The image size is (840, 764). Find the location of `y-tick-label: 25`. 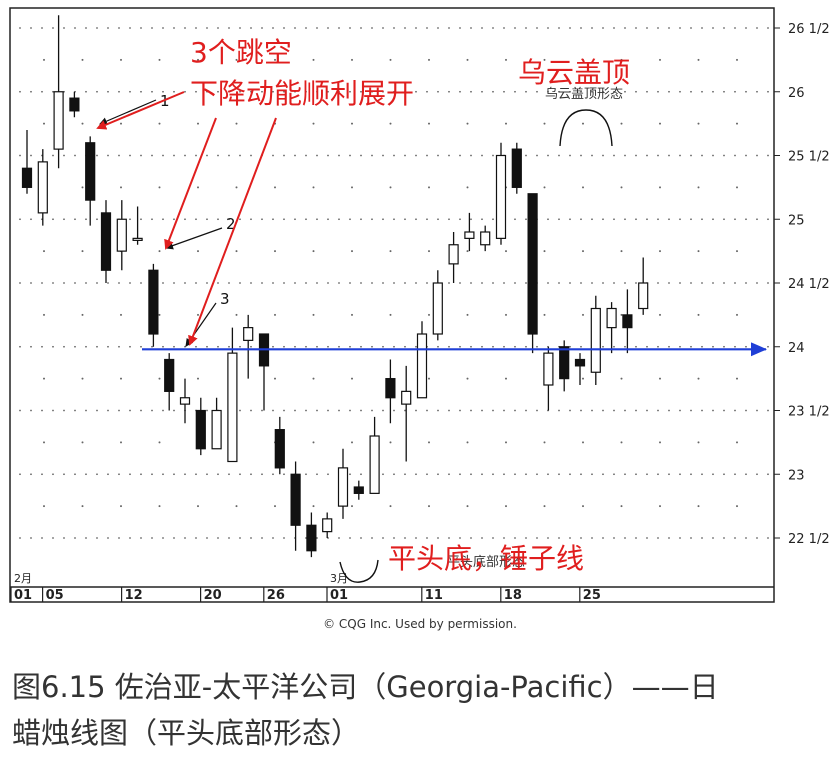

y-tick-label: 25 is located at coordinates (796, 220).